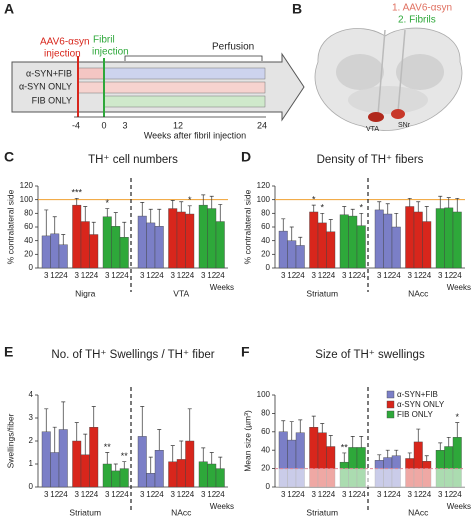 This screenshot has width=474, height=518. What do you see at coordinates (222, 287) in the screenshot?
I see `x-axis-label: Weeks` at bounding box center [222, 287].